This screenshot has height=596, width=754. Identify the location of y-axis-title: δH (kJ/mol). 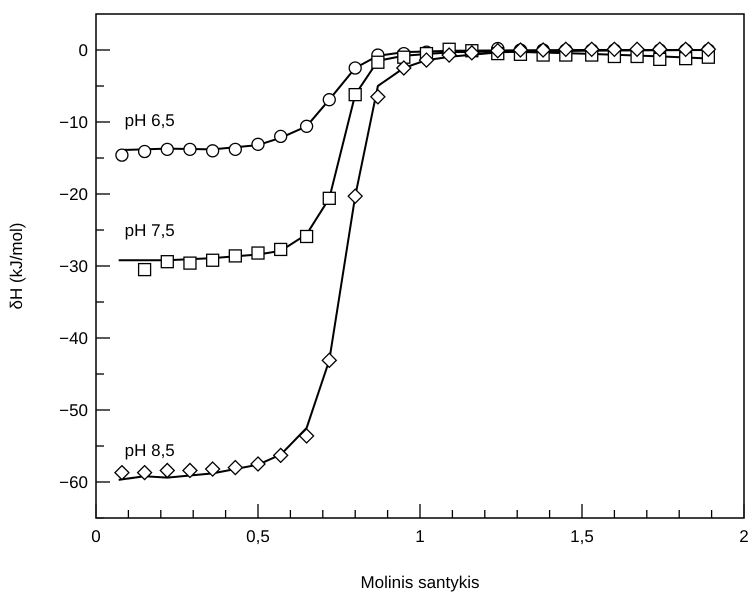
(16, 266).